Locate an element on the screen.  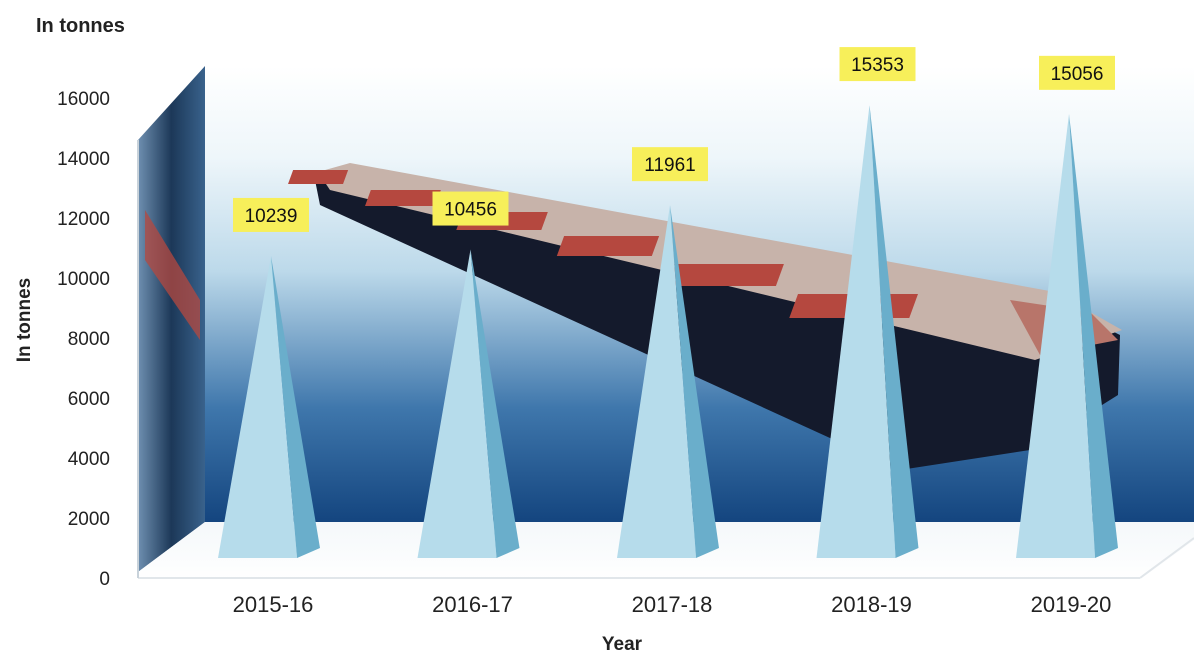
data-label: 10239 is located at coordinates (271, 214).